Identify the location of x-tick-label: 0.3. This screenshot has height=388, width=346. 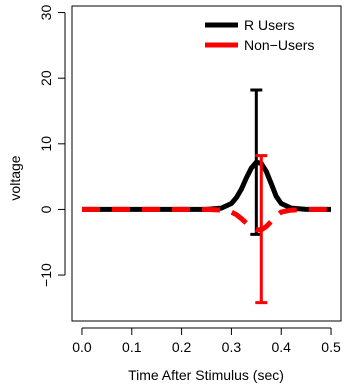
(232, 347).